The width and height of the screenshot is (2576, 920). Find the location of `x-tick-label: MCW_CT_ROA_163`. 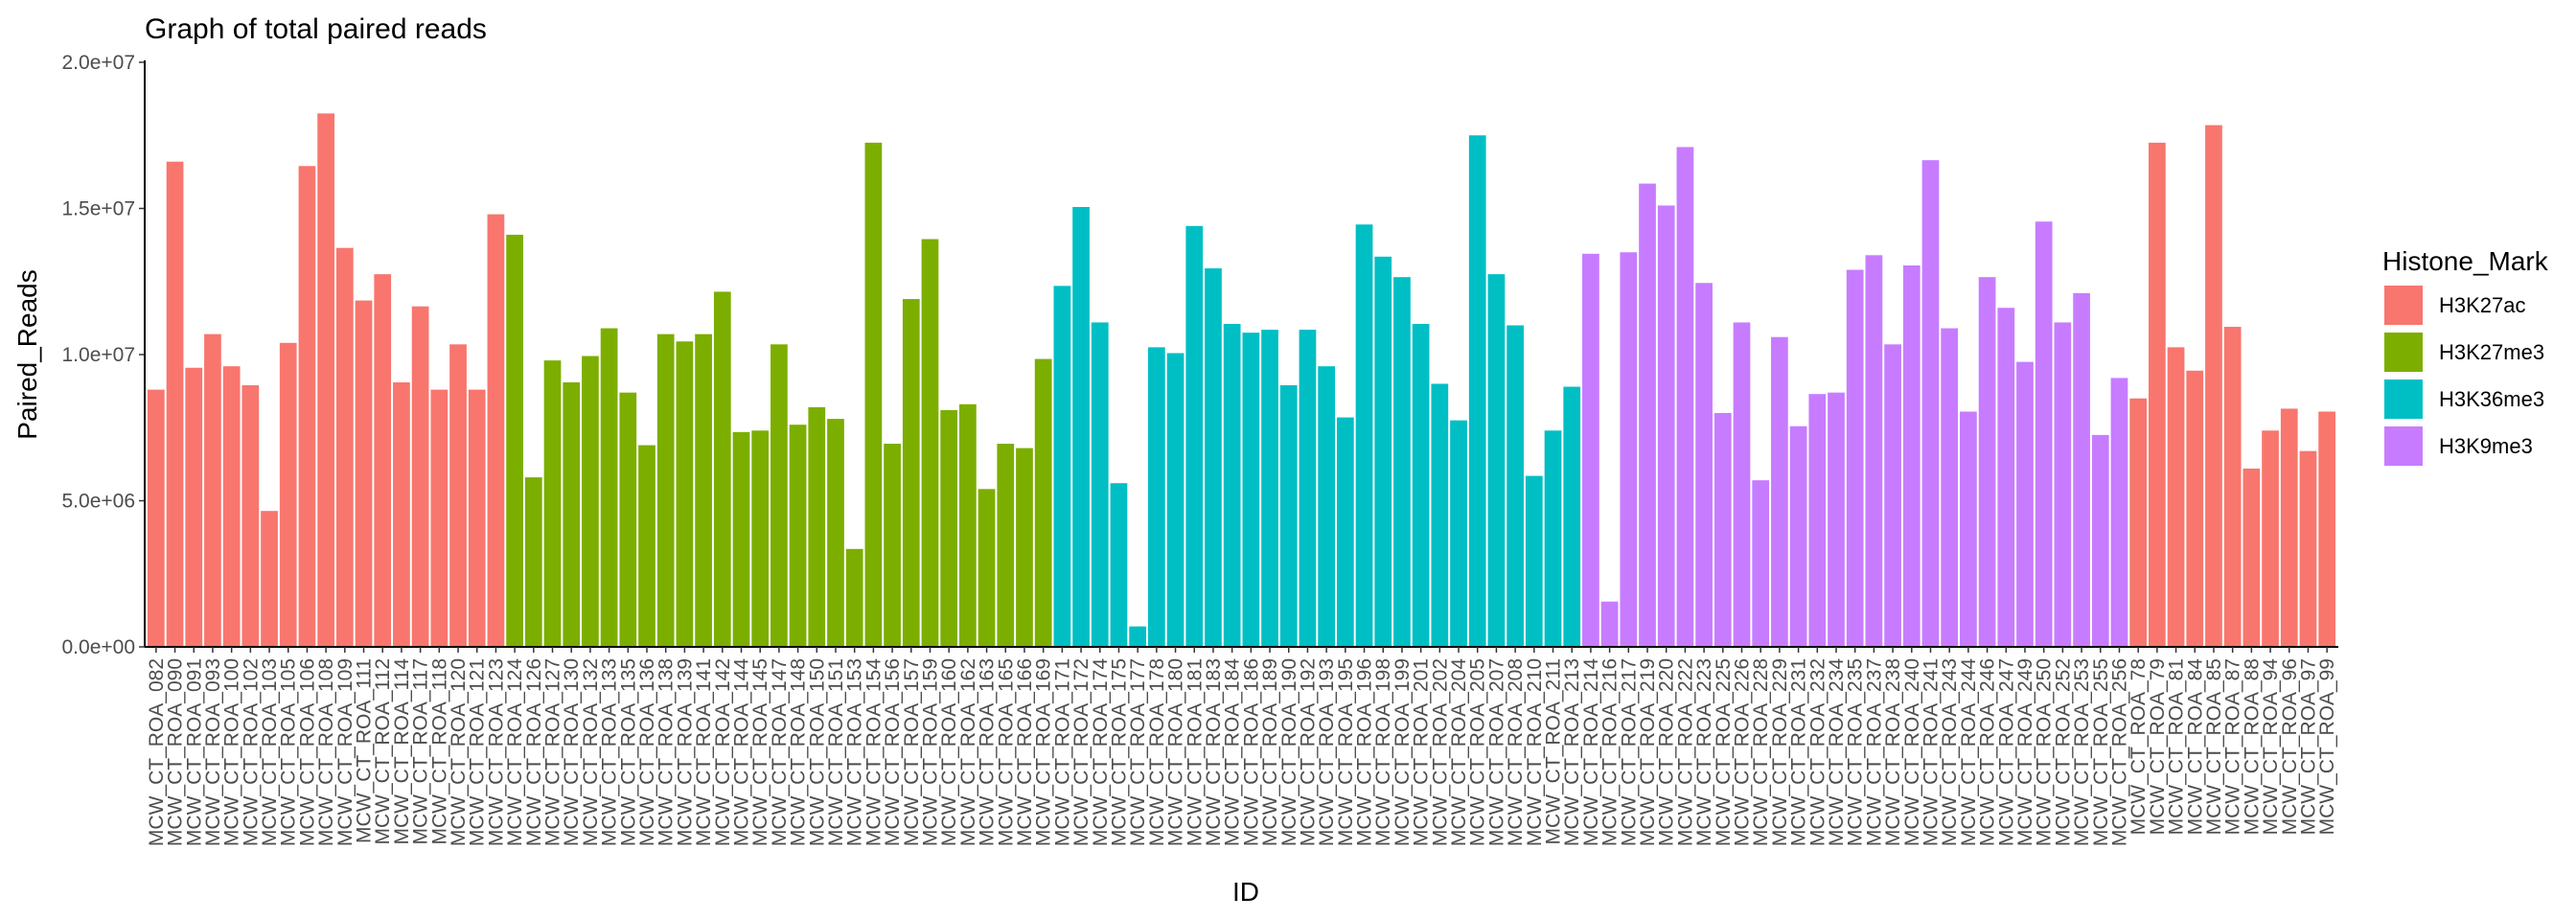

x-tick-label: MCW_CT_ROA_163 is located at coordinates (988, 752).